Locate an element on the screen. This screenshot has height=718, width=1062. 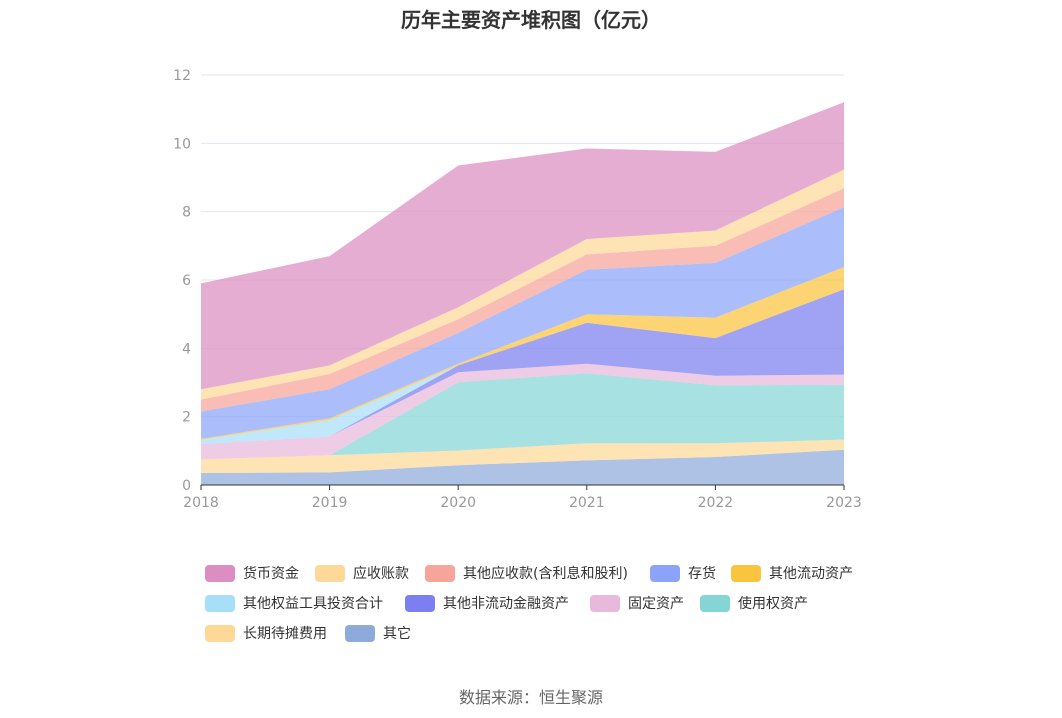
legend-item: 其他应收款(含利息和股利) is located at coordinates (526, 573).